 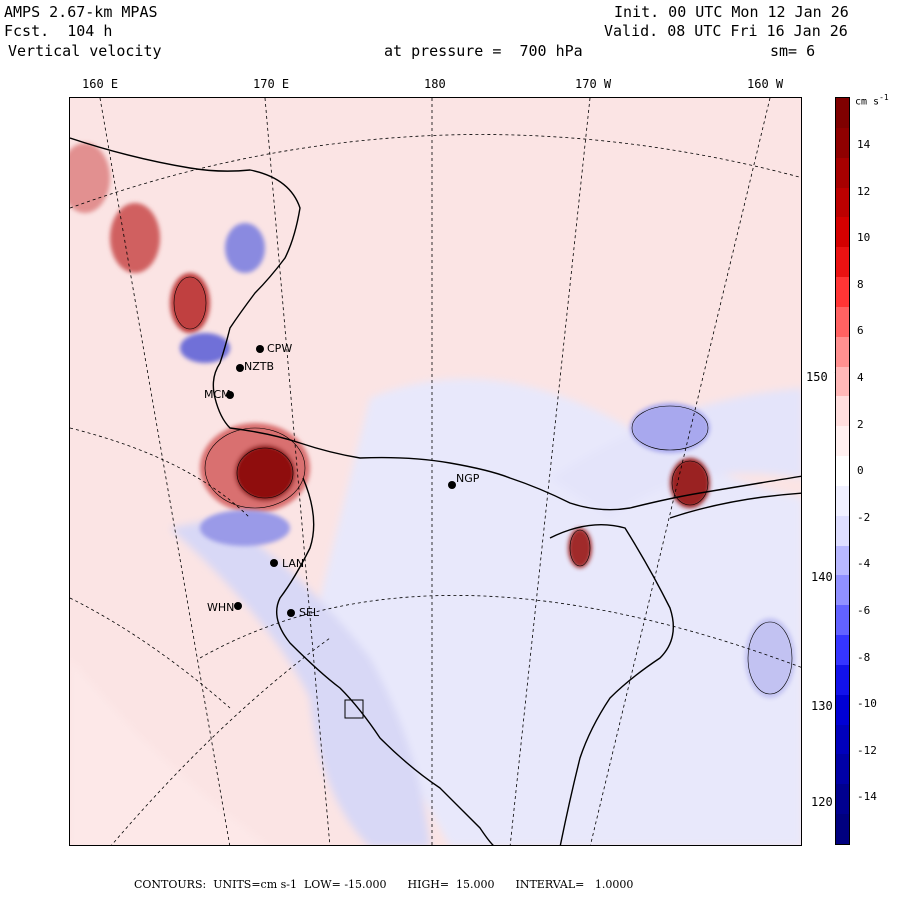 I want to click on colorbar-tick-label: 12, so click(x=864, y=191).